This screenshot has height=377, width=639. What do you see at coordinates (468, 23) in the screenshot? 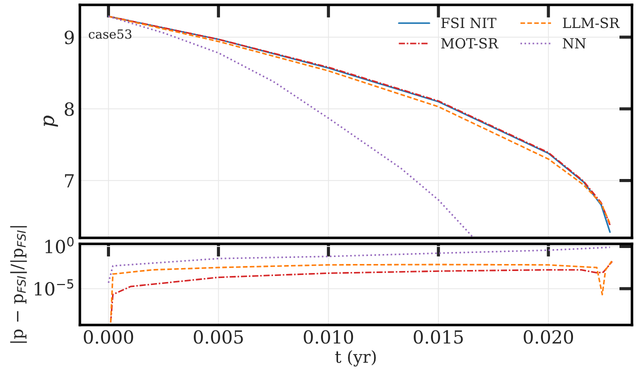
I see `legend-label: FSI NIT` at bounding box center [468, 23].